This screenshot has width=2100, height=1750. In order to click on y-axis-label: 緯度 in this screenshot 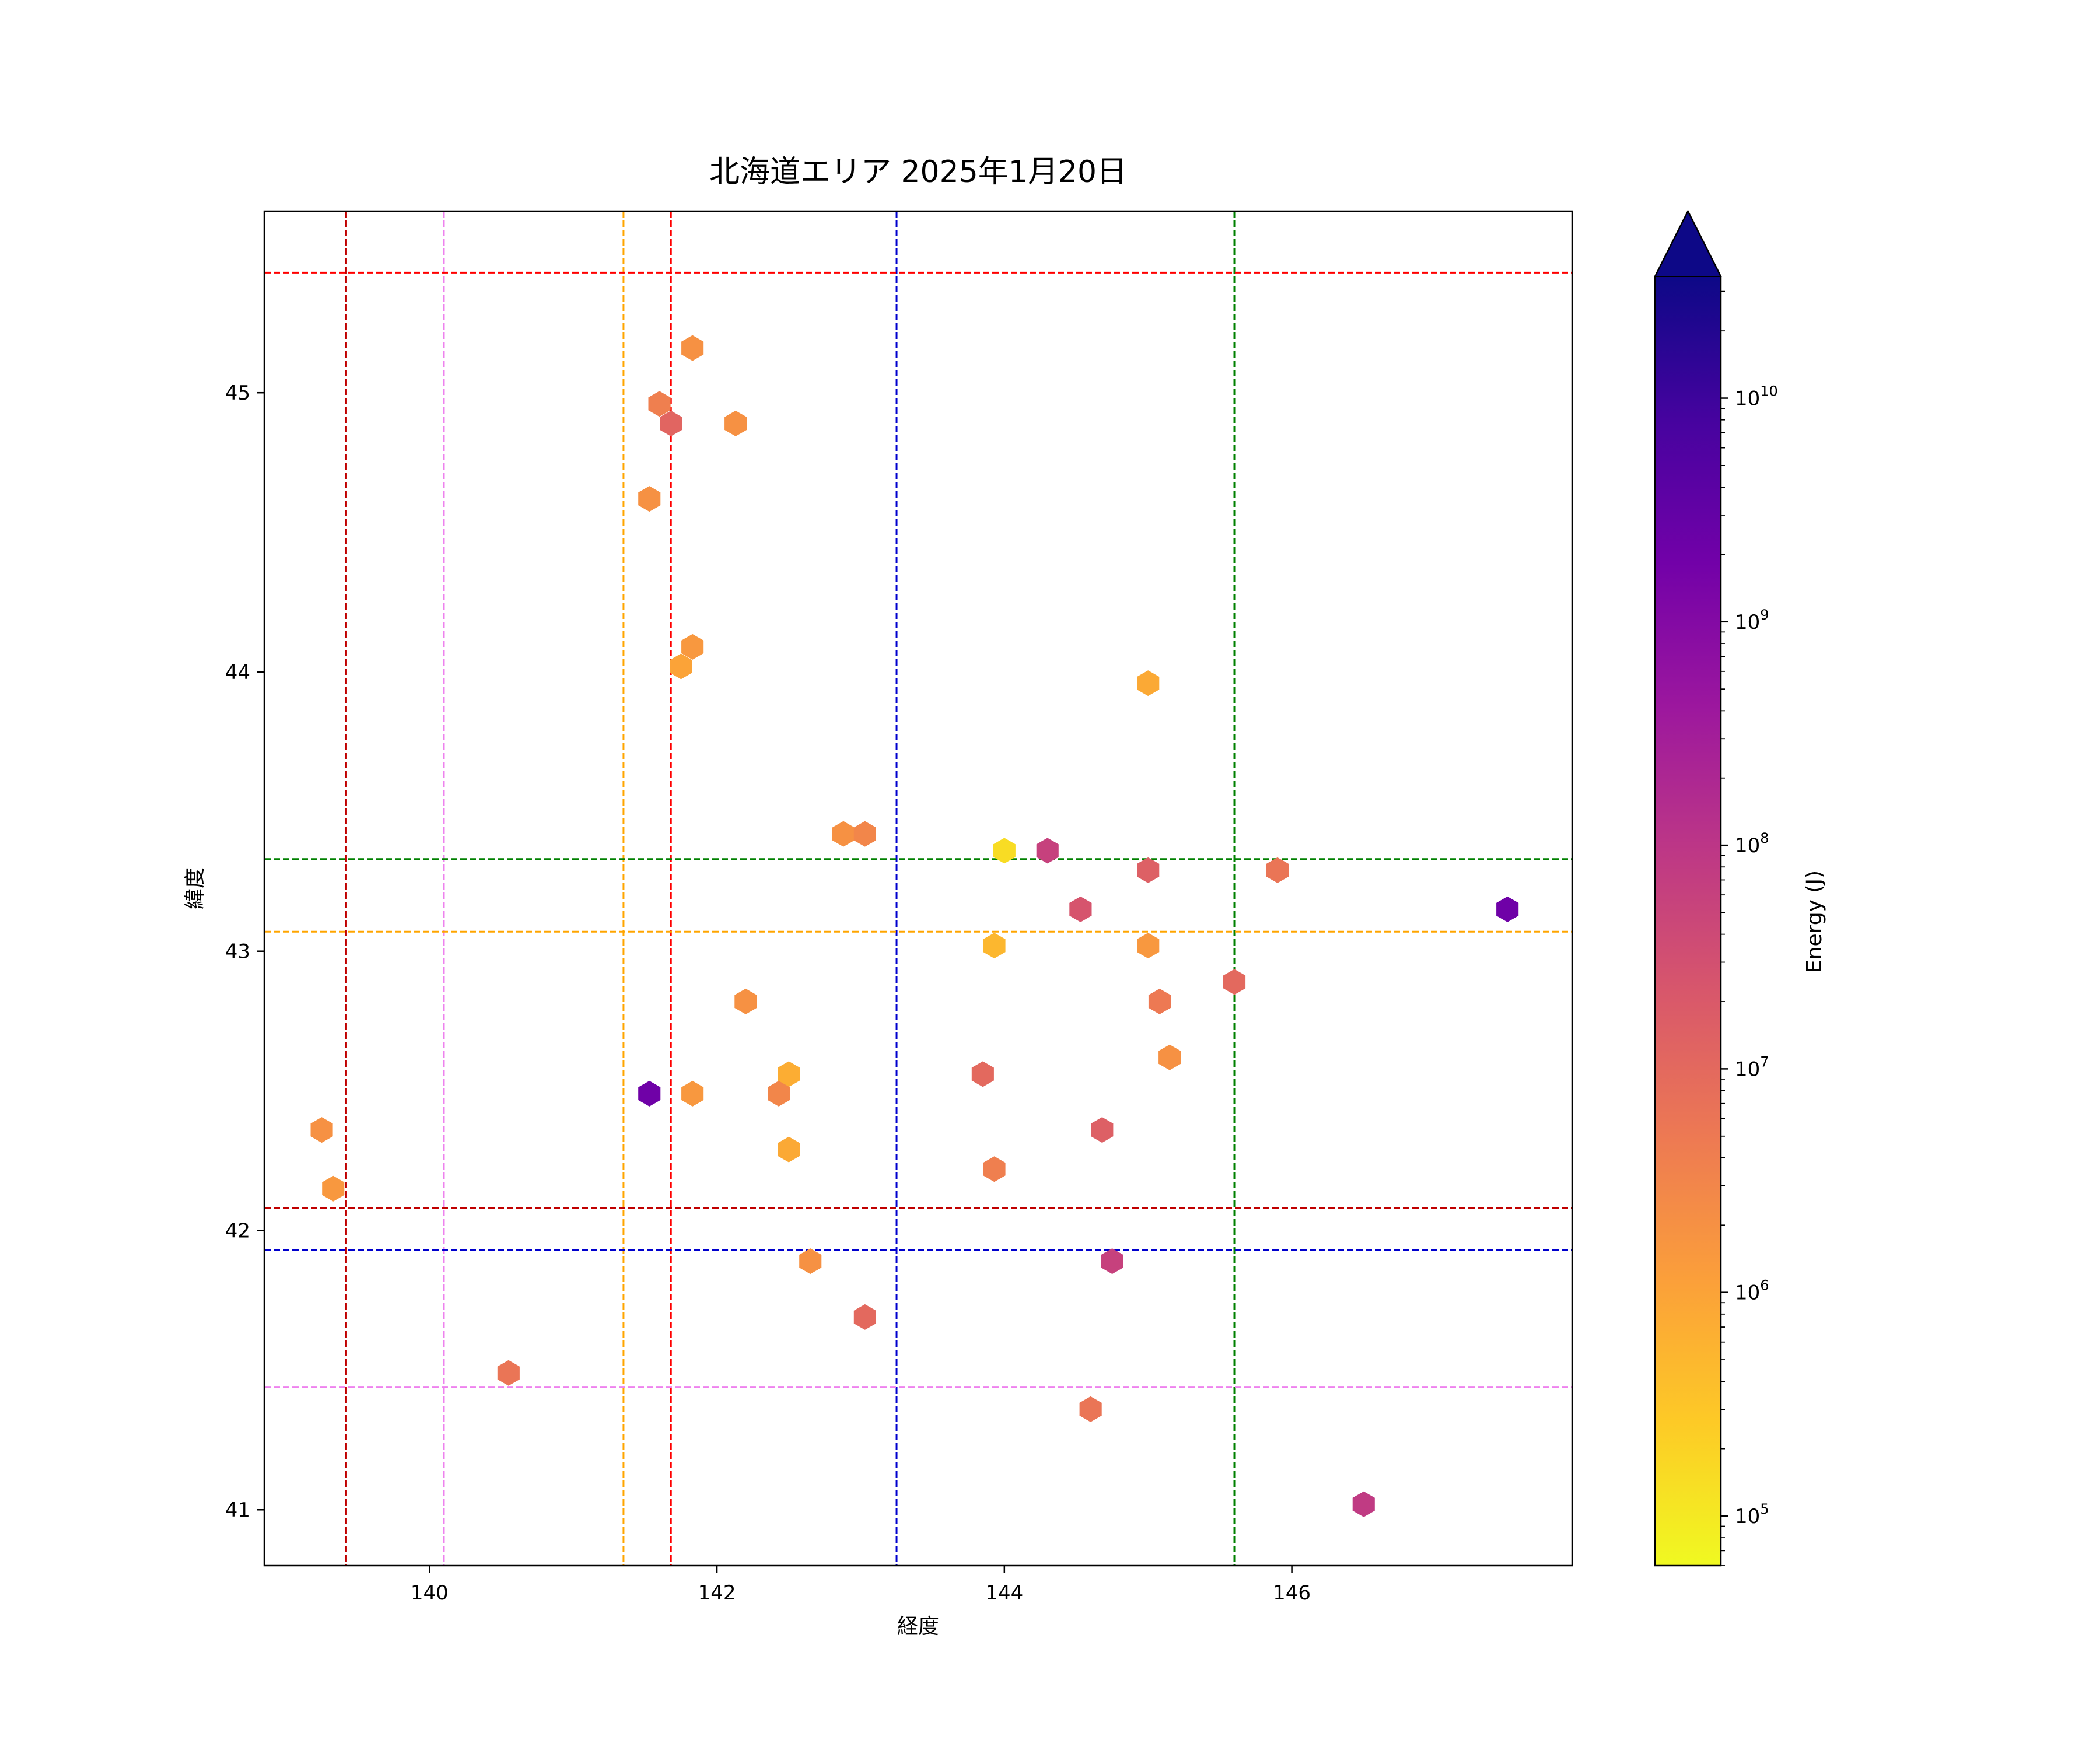, I will do `click(195, 888)`.